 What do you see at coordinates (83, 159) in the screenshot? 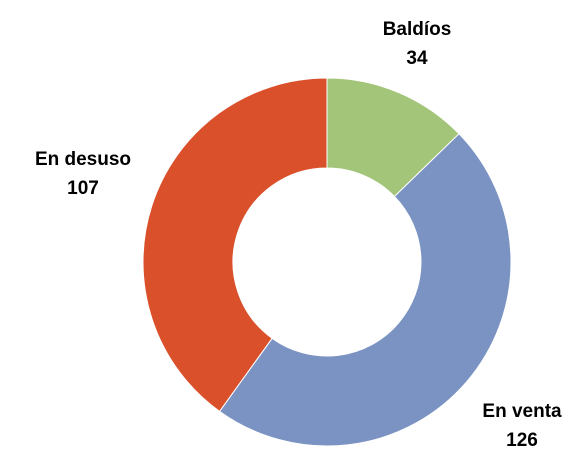
I see `slice-label: En desuso` at bounding box center [83, 159].